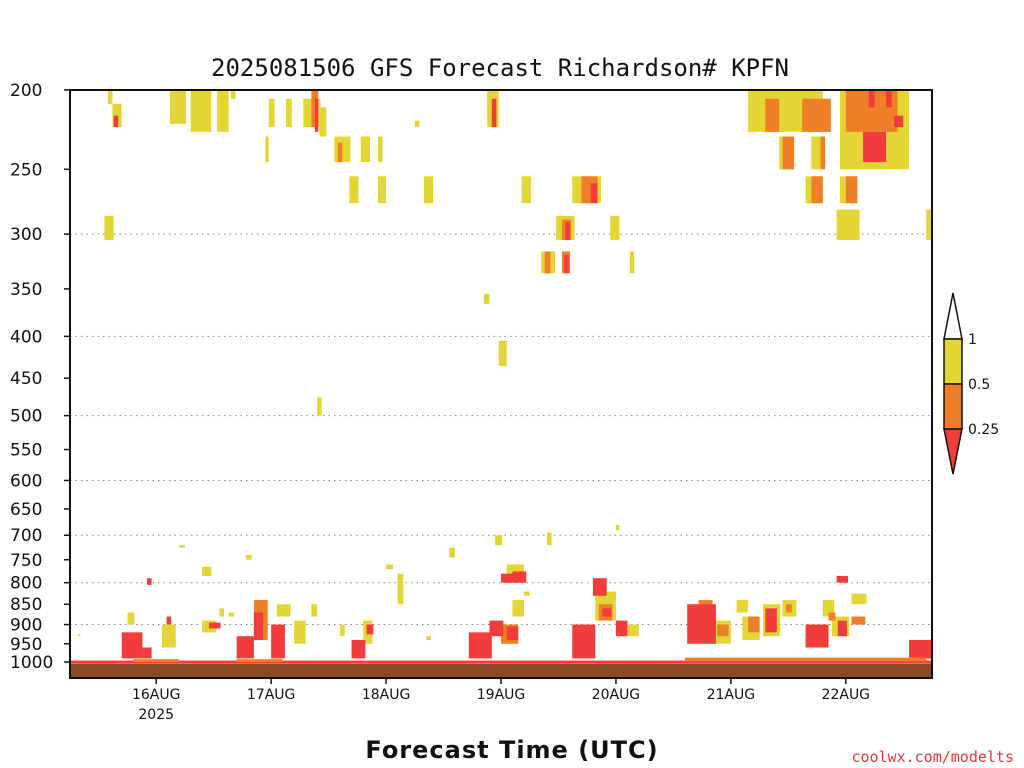 The width and height of the screenshot is (1024, 768). I want to click on y-tick-label: 800, so click(26, 584).